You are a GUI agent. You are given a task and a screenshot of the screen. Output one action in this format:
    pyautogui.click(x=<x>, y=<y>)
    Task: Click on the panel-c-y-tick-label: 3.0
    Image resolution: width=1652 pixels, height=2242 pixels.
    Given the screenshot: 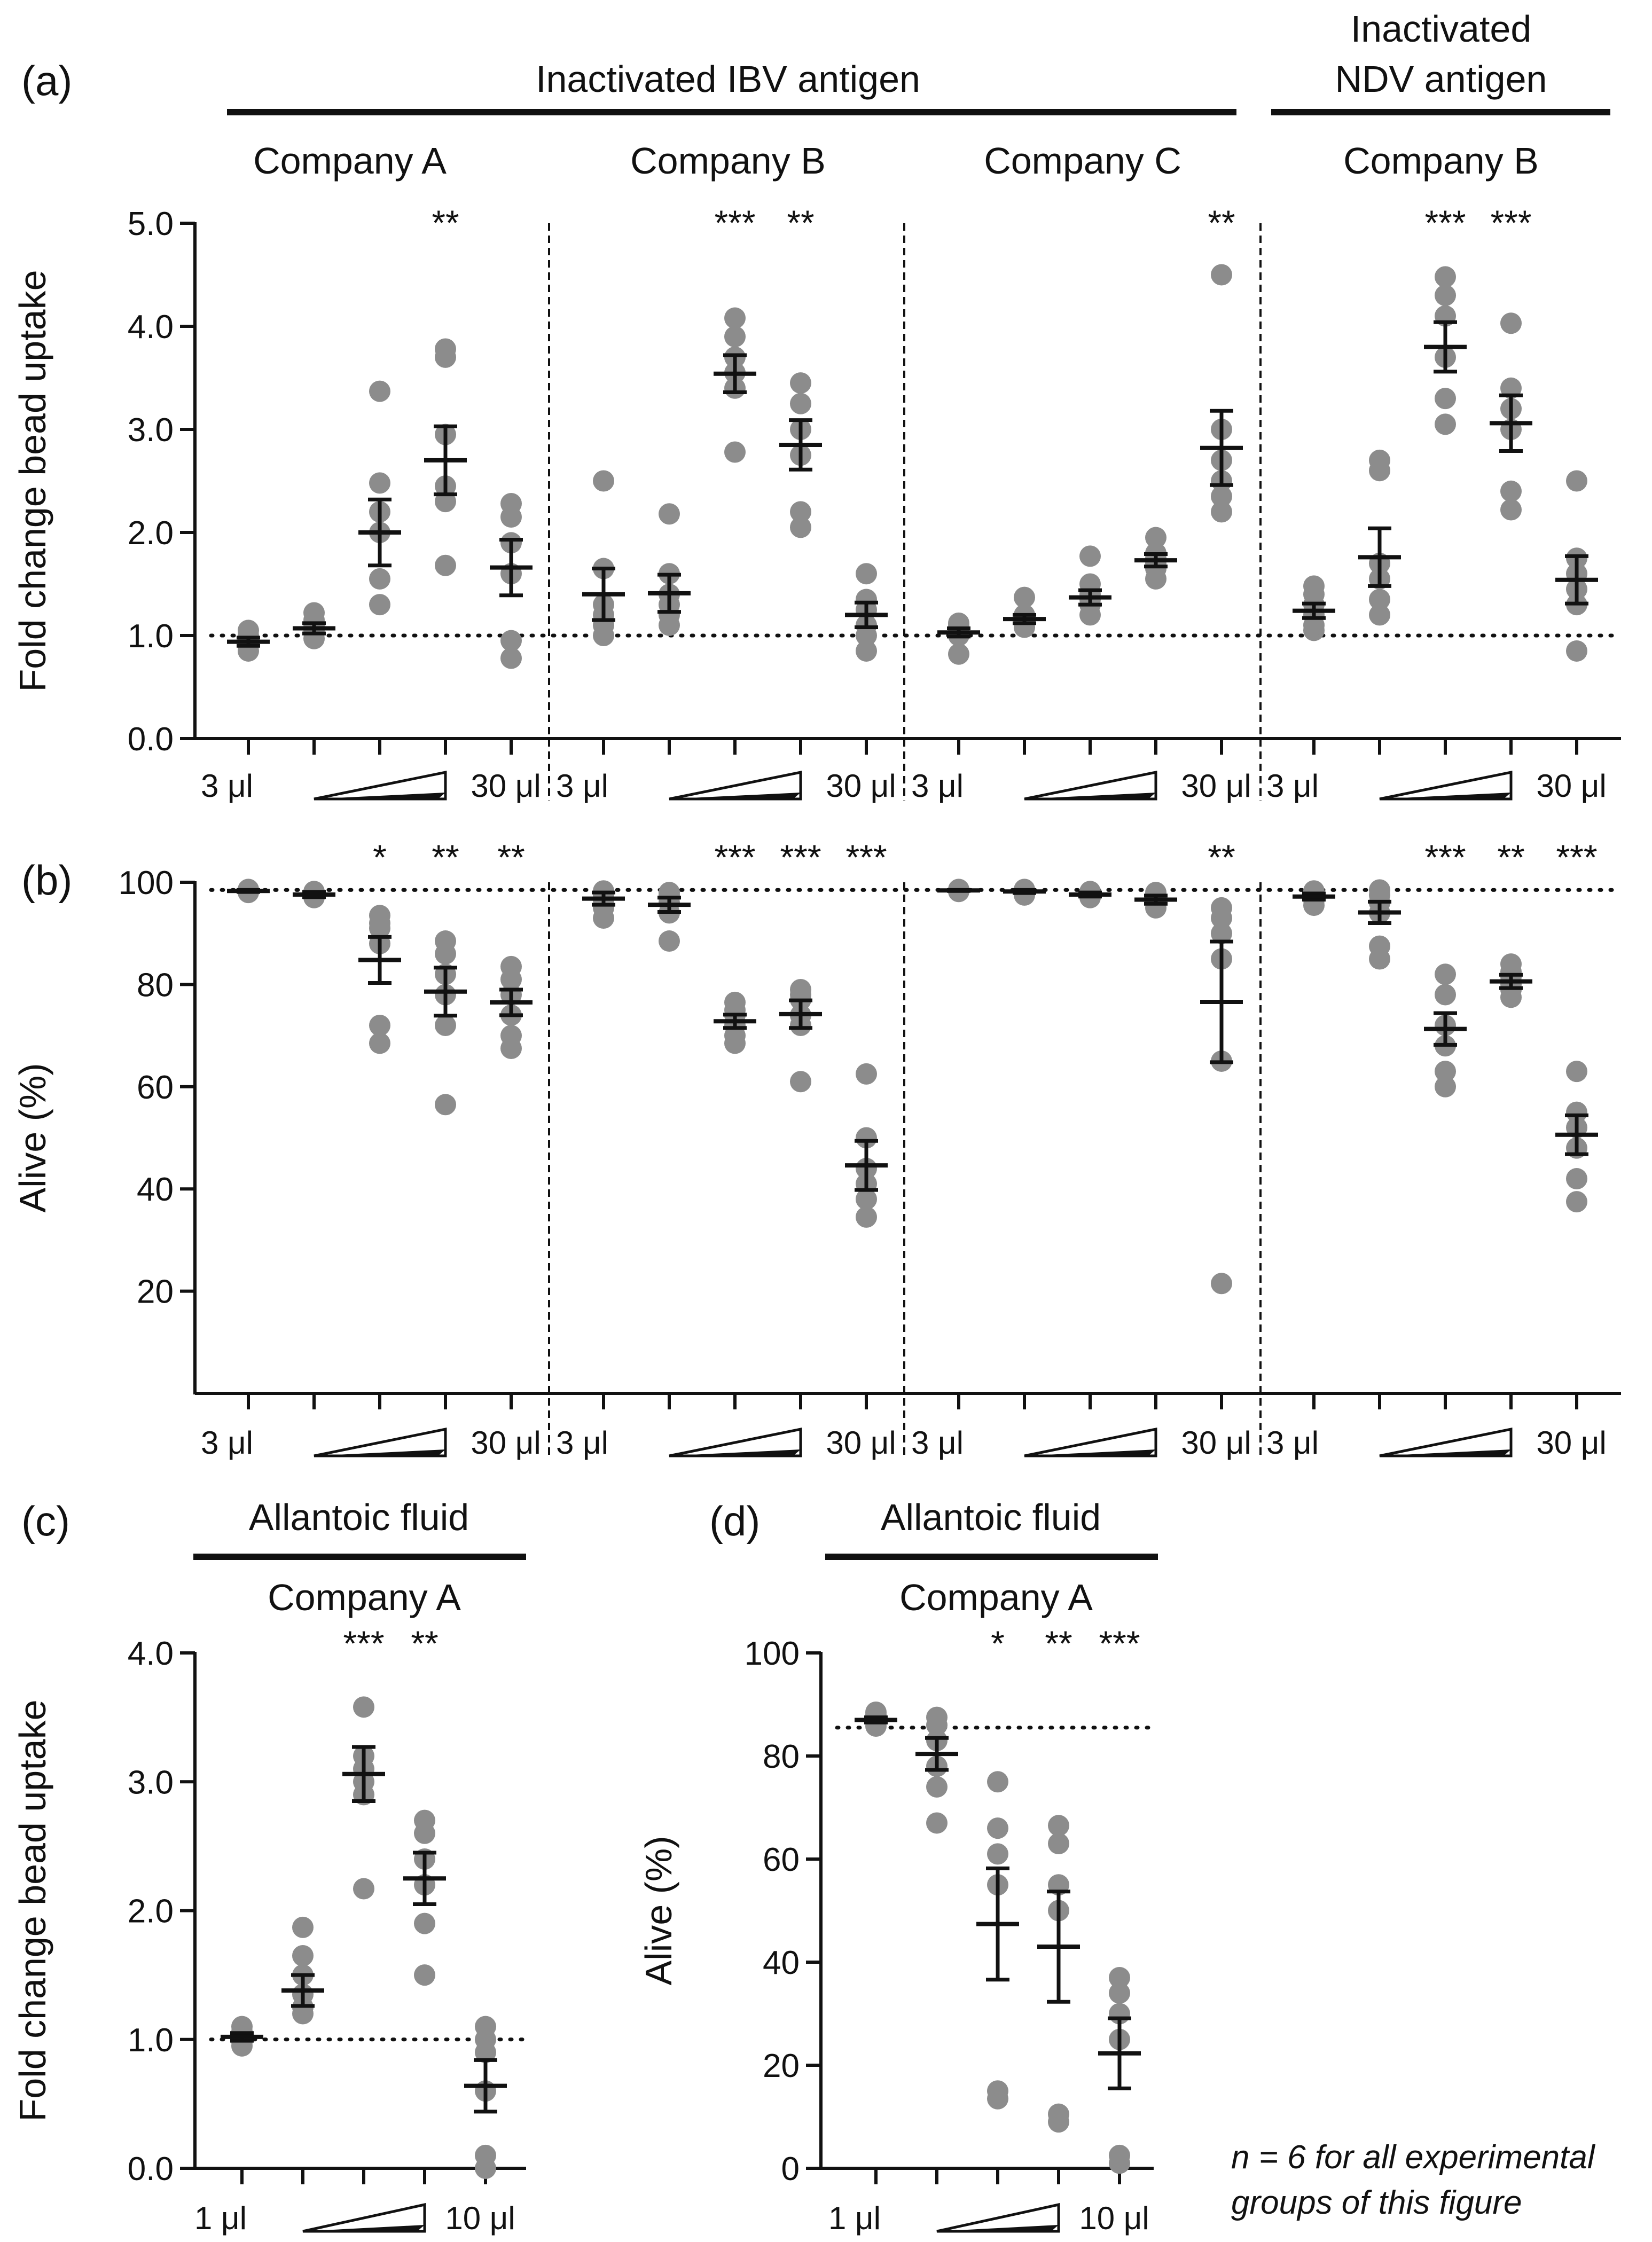 What is the action you would take?
    pyautogui.click(x=151, y=1782)
    